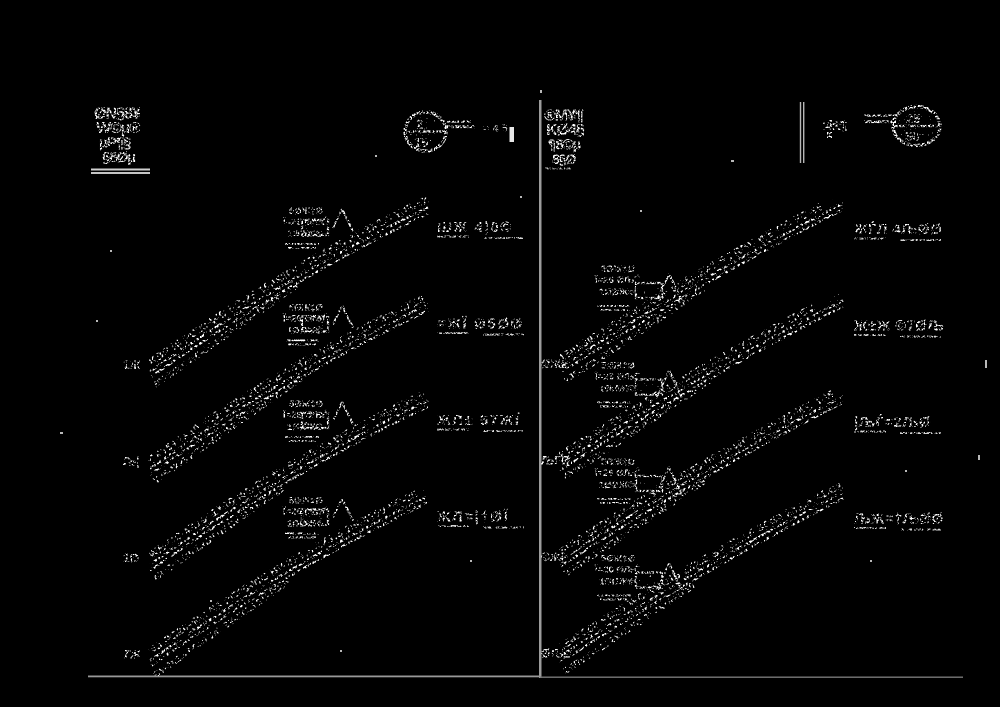 This screenshot has width=1000, height=707. Describe the element at coordinates (554, 364) in the screenshot. I see `svg-text: ØЖ±` at that location.